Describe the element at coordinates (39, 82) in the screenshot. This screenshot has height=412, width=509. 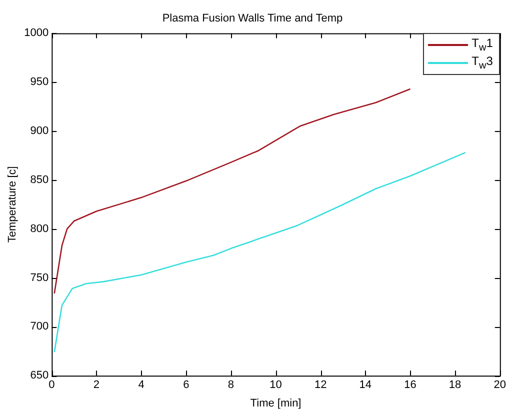
I see `y-tick-label: 950` at that location.